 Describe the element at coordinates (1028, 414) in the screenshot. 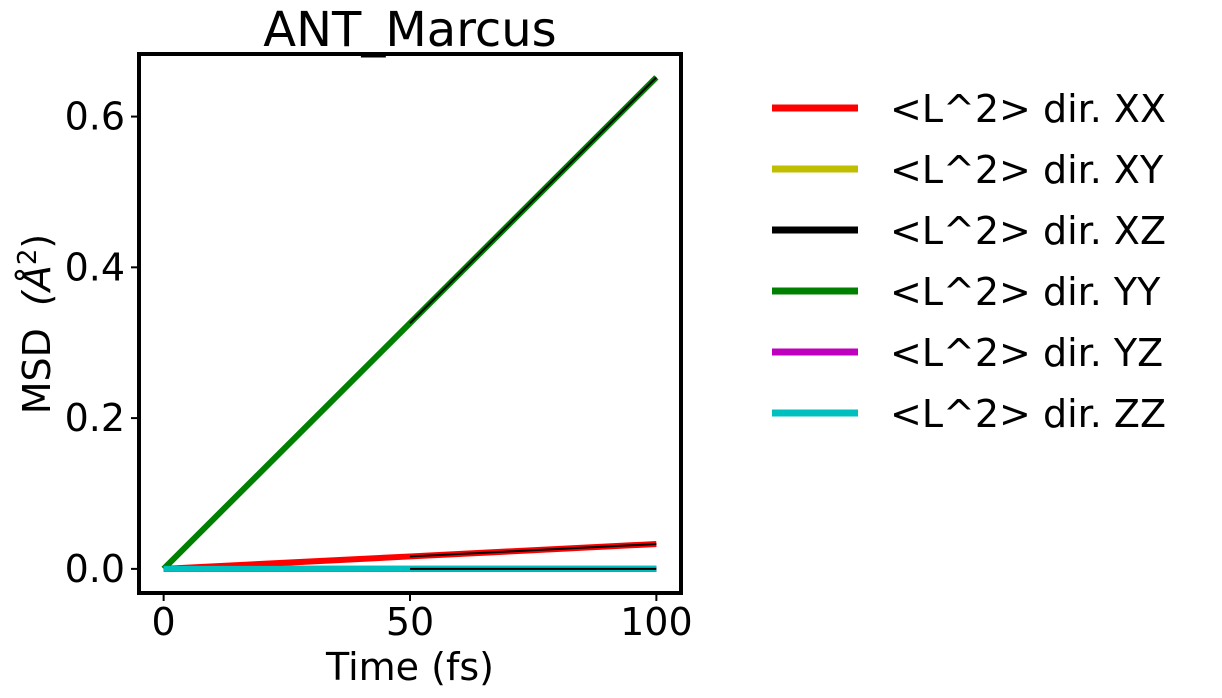

I see `legend-label-5: <L^2> dir. ZZ` at that location.